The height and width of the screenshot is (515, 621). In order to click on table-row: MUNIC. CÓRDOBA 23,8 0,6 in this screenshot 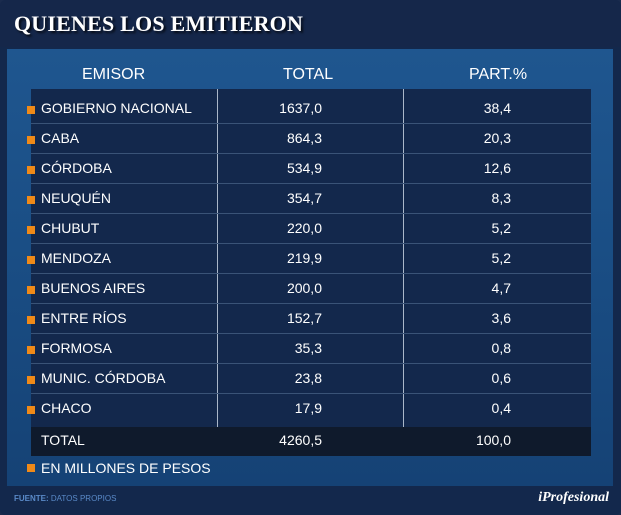, I will do `click(310, 379)`.